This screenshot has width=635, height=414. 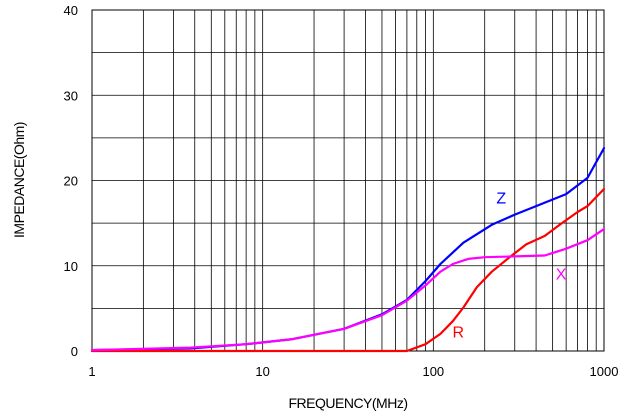 I want to click on series-label-x: X, so click(x=561, y=274).